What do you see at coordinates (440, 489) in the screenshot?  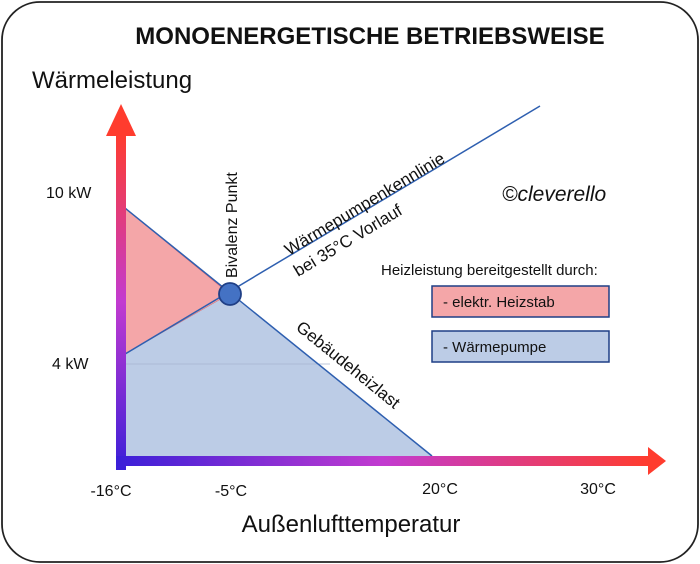 I see `x-tick-20: 20°C` at bounding box center [440, 489].